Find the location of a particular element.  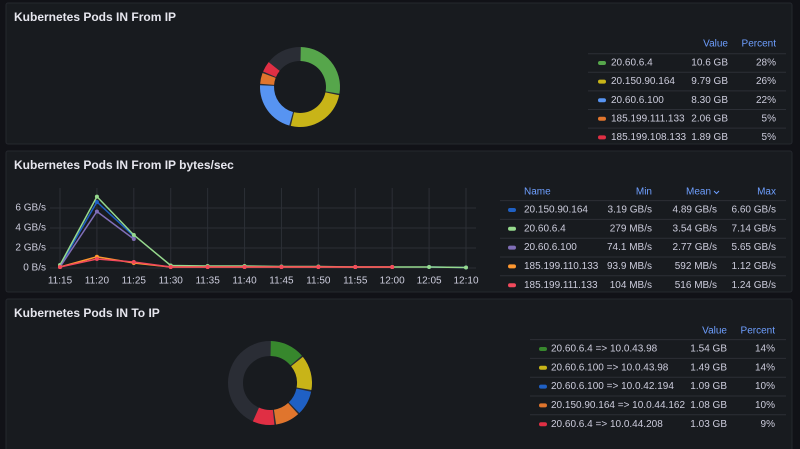

x-tick-label: 11:35 is located at coordinates (207, 281).